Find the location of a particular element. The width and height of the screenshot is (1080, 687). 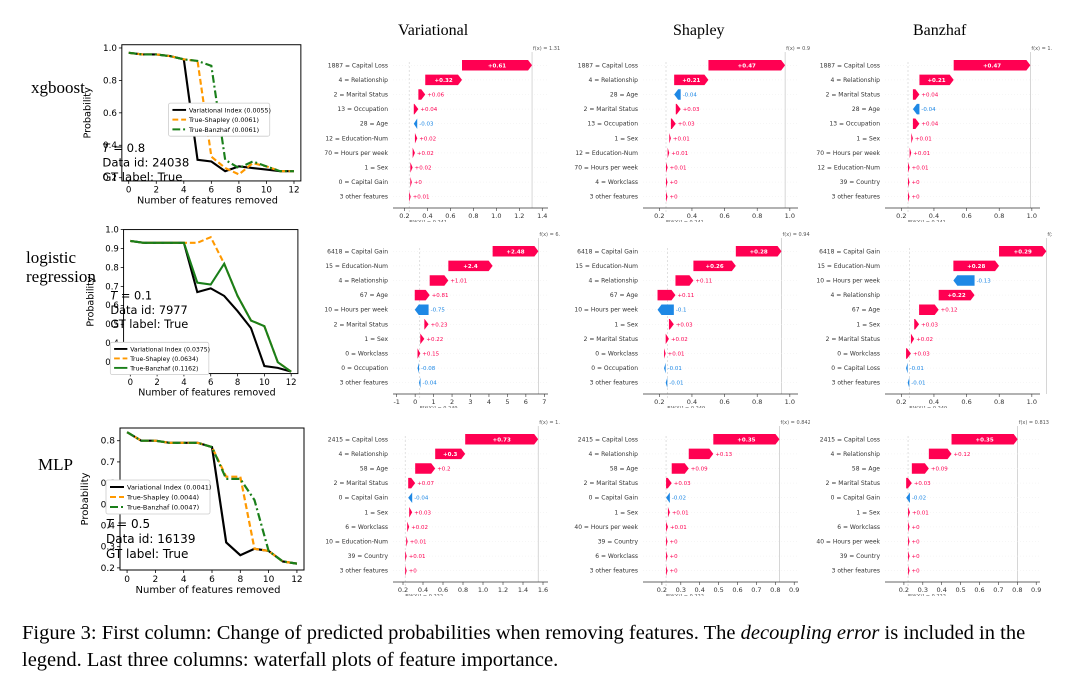

y-tick-label: 1.0 is located at coordinates (112, 230).